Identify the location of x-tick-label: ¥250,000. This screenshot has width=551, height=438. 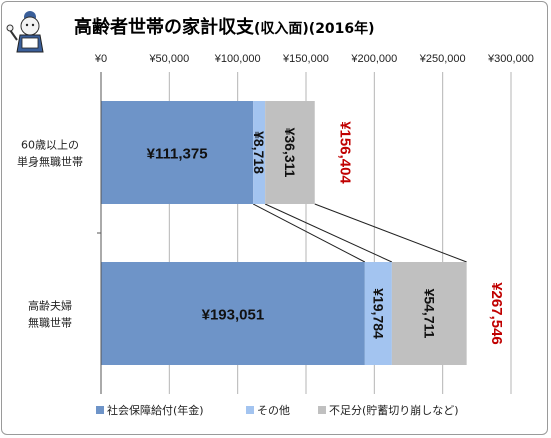
(442, 59).